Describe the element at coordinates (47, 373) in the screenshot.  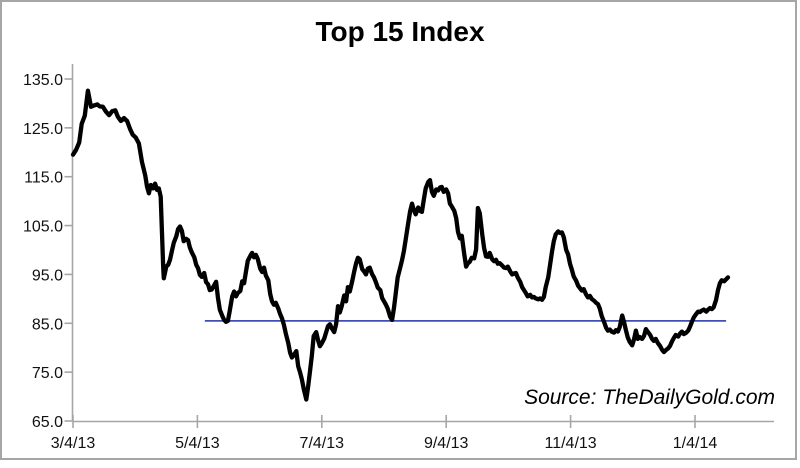
I see `y-tick-label: 75.0` at that location.